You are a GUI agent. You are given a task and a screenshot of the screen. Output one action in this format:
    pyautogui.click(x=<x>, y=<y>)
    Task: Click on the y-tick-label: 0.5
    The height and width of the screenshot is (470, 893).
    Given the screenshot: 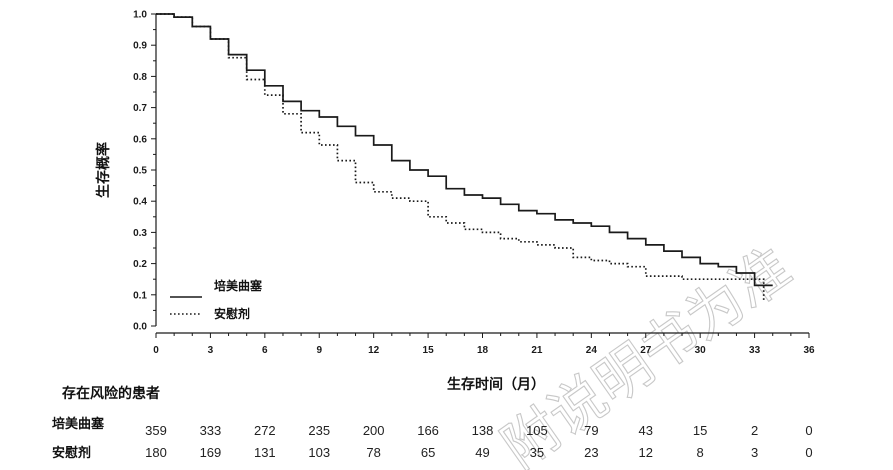 What is the action you would take?
    pyautogui.click(x=140, y=171)
    